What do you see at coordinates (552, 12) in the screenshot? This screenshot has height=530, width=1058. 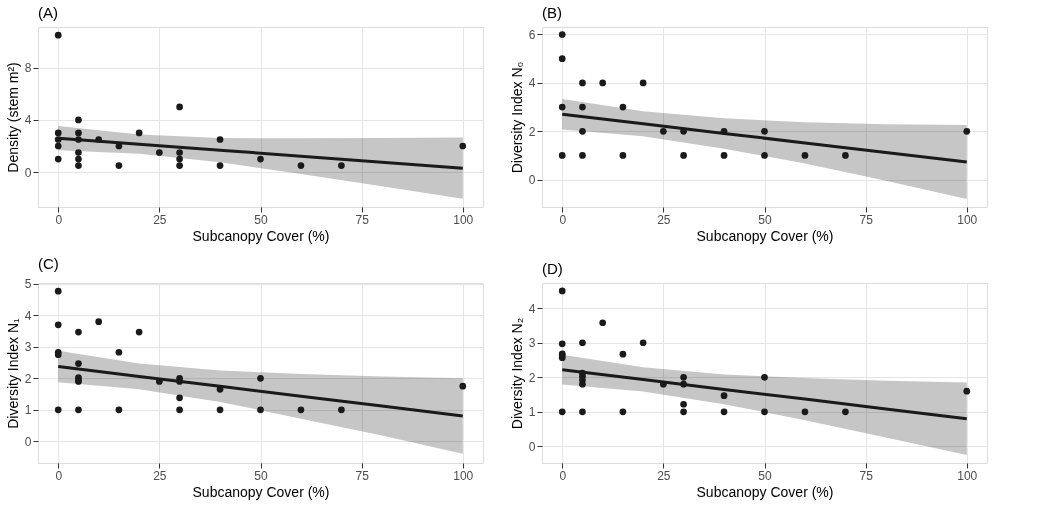 I see `chart-title: (B)` at bounding box center [552, 12].